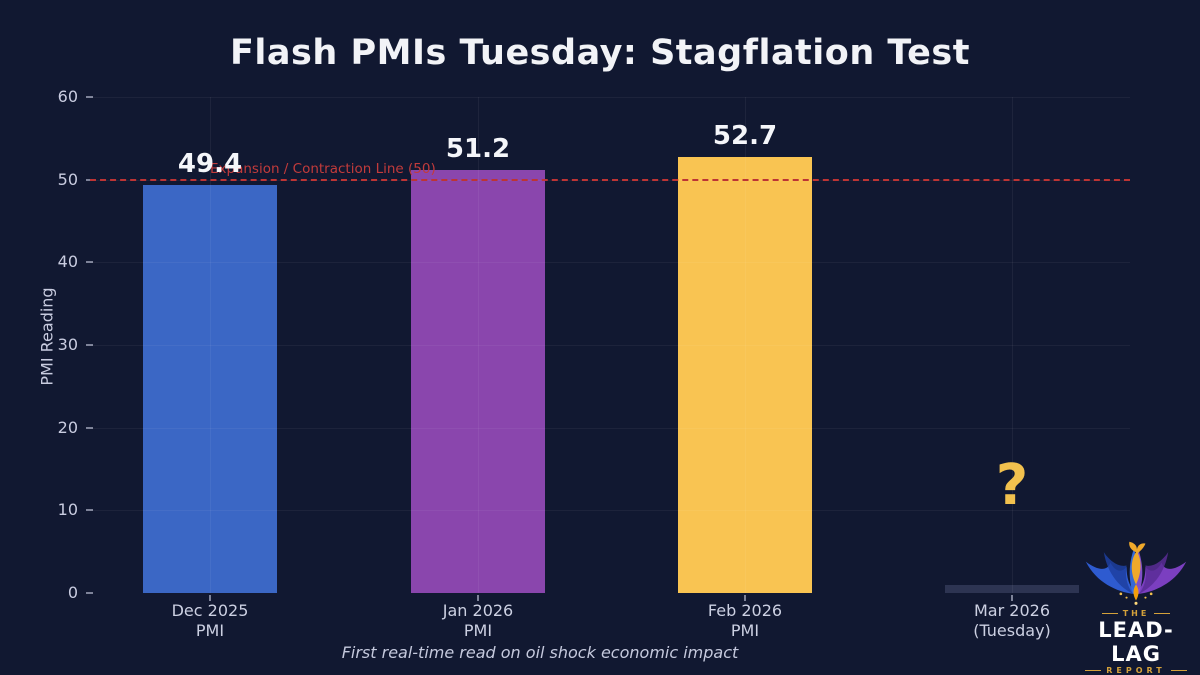 Image resolution: width=1200 pixels, height=675 pixels. I want to click on y-tick-label: 0, so click(72, 592).